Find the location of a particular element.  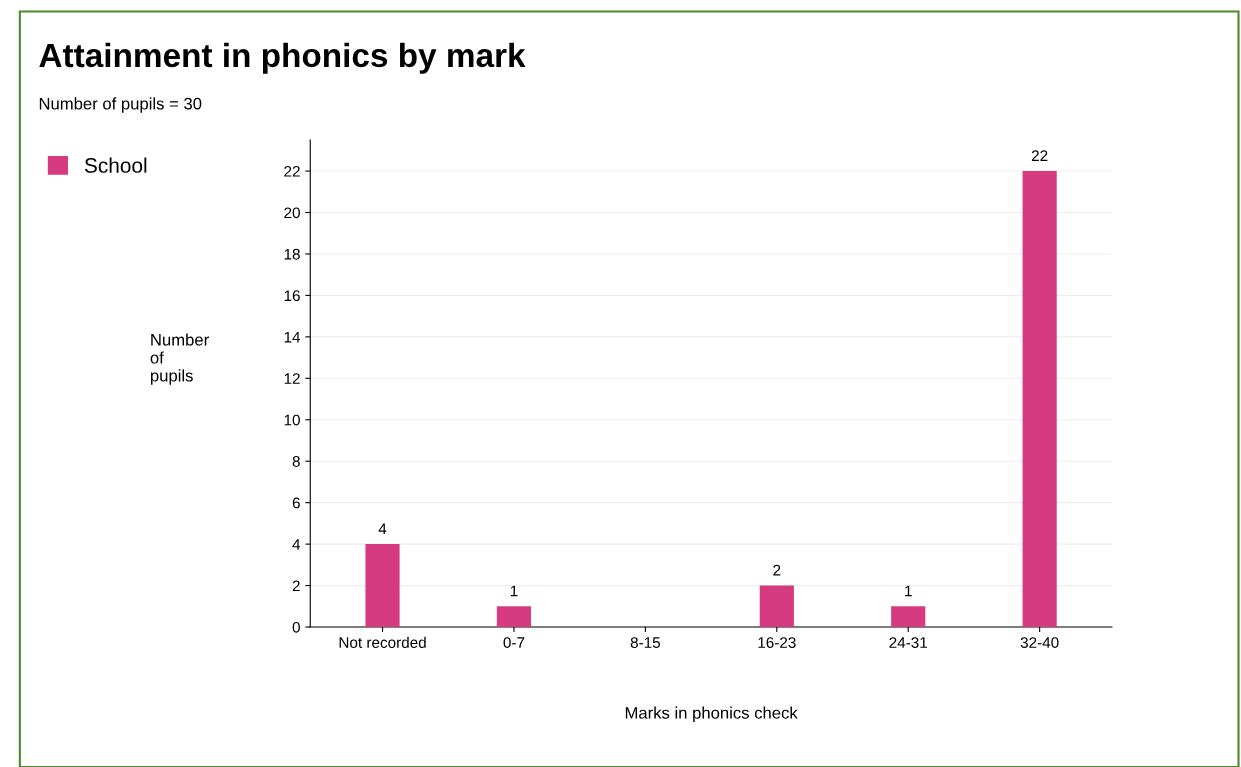

data-label: 2 is located at coordinates (777, 570).